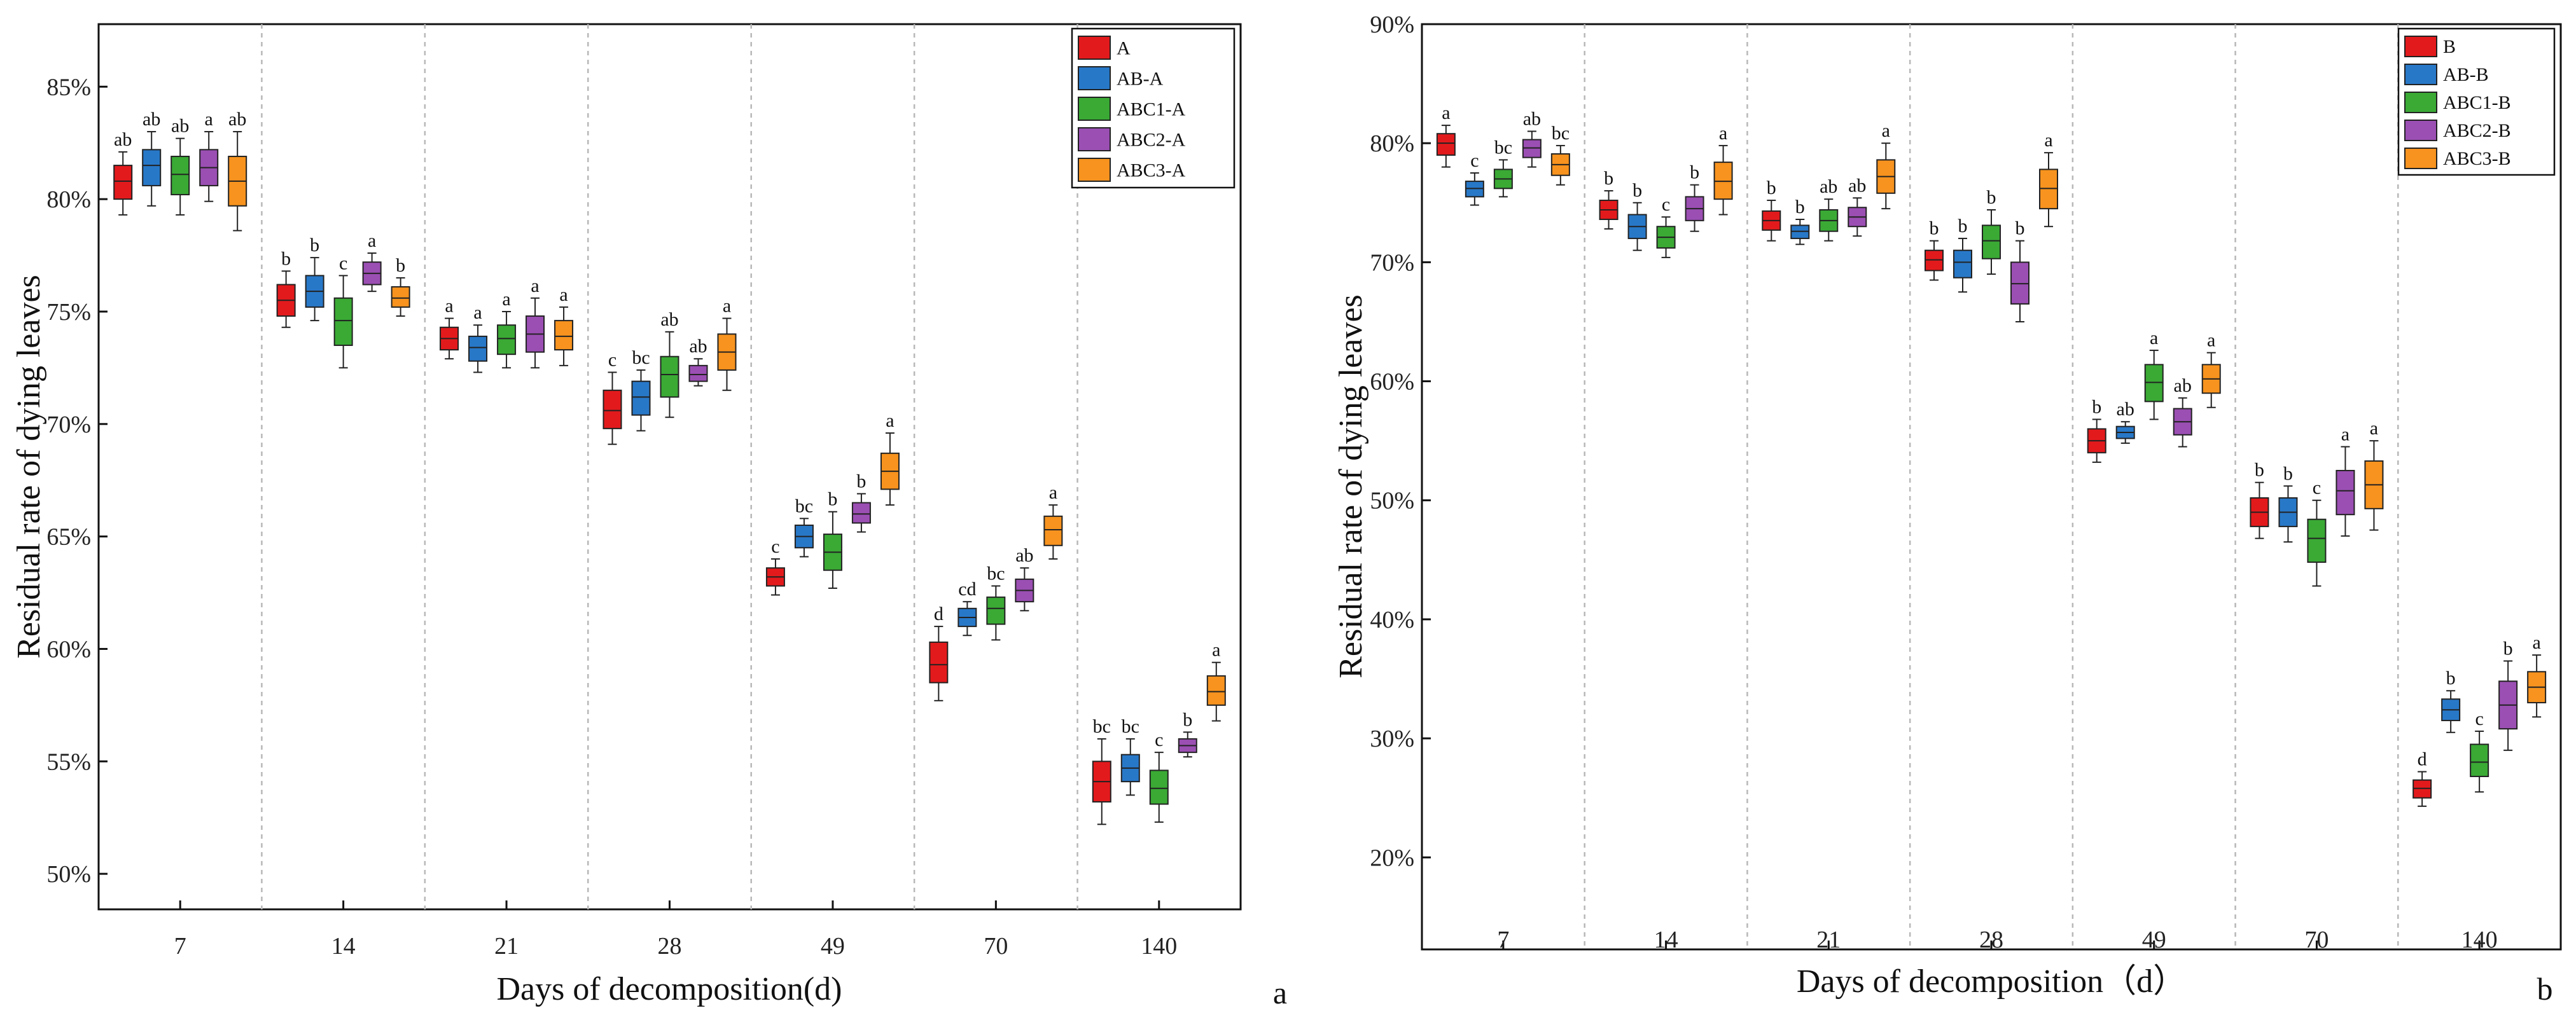  What do you see at coordinates (1124, 48) in the screenshot?
I see `legend-label: A` at bounding box center [1124, 48].